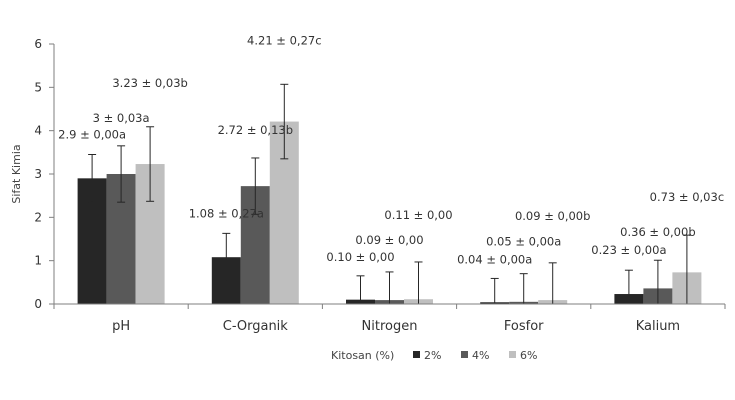 This screenshot has height=400, width=735. Describe the element at coordinates (418, 215) in the screenshot. I see `data-label: 0.11 ± 0,00` at that location.